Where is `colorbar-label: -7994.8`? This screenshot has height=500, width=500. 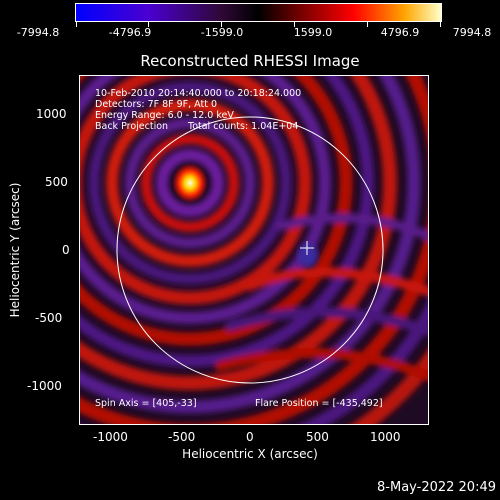 colorbar-label: -7994.8 is located at coordinates (38, 32).